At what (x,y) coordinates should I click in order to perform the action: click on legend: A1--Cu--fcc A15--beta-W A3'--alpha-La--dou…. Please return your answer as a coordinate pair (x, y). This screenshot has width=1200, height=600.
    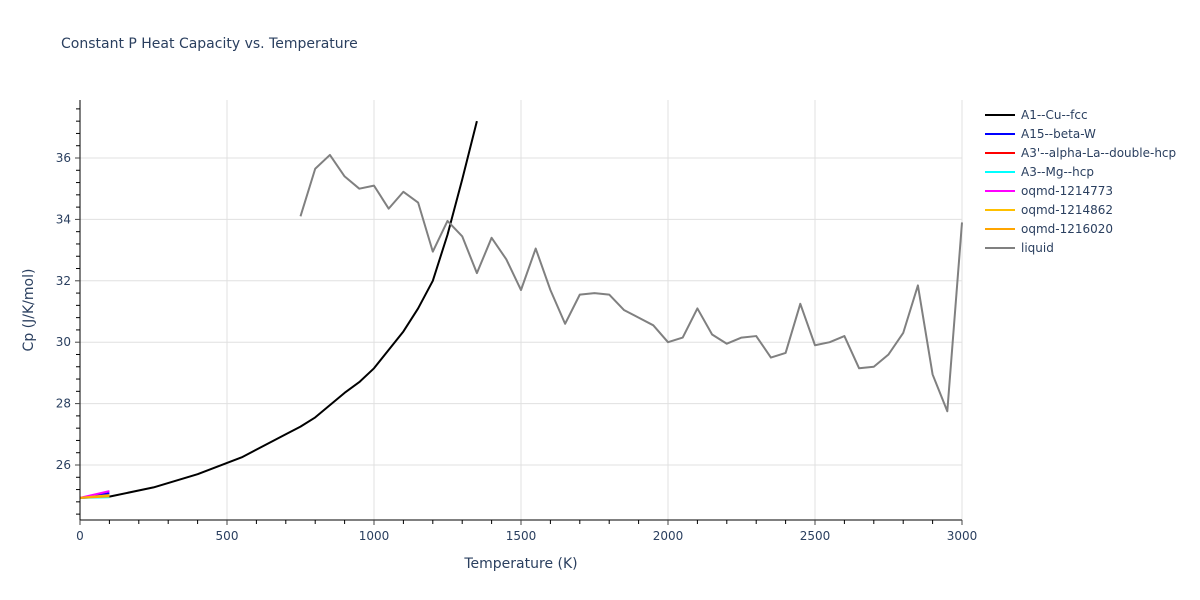
    Looking at the image, I should click on (1080, 181).